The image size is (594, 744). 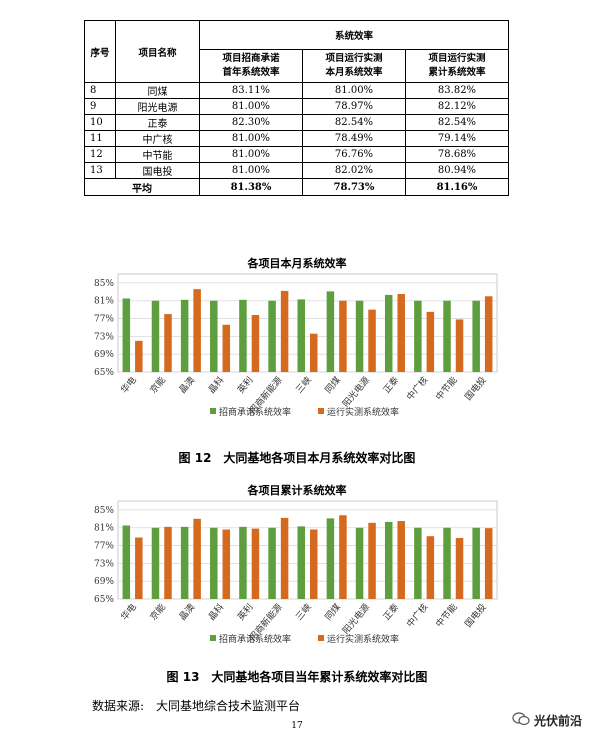 I want to click on average-row: 平均 81.38% 78.73% 81.16%, so click(x=296, y=187).